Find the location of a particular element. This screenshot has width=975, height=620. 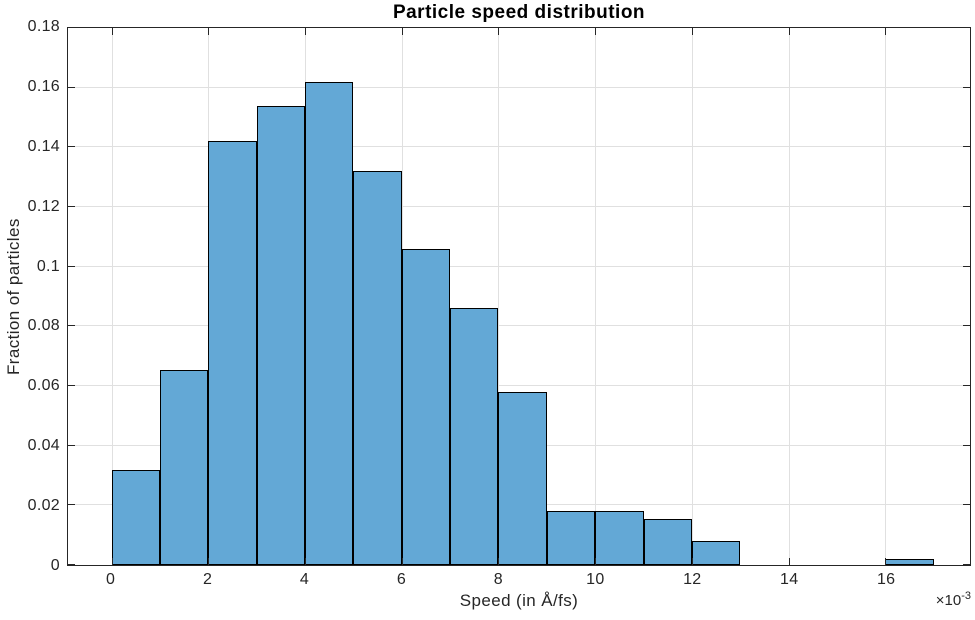

chart-title: Particle speed distribution is located at coordinates (519, 12).